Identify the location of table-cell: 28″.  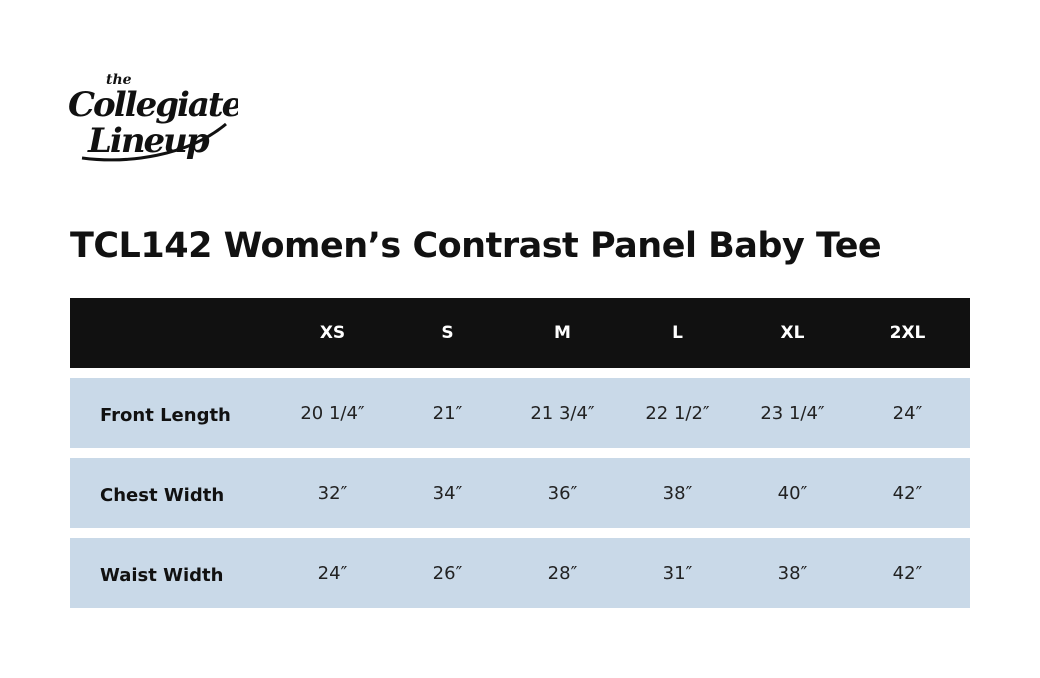
(562, 573).